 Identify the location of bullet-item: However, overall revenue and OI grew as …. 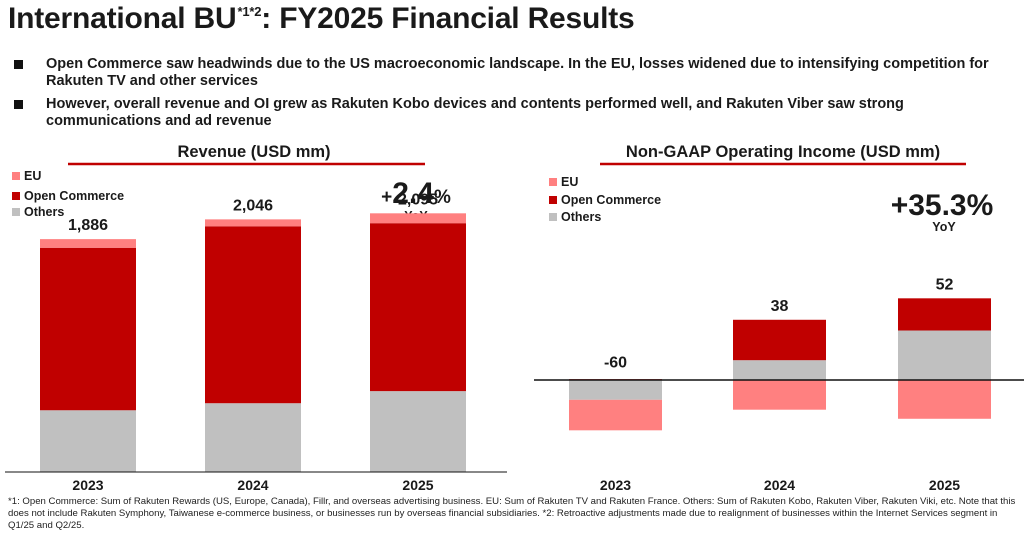
(516, 113).